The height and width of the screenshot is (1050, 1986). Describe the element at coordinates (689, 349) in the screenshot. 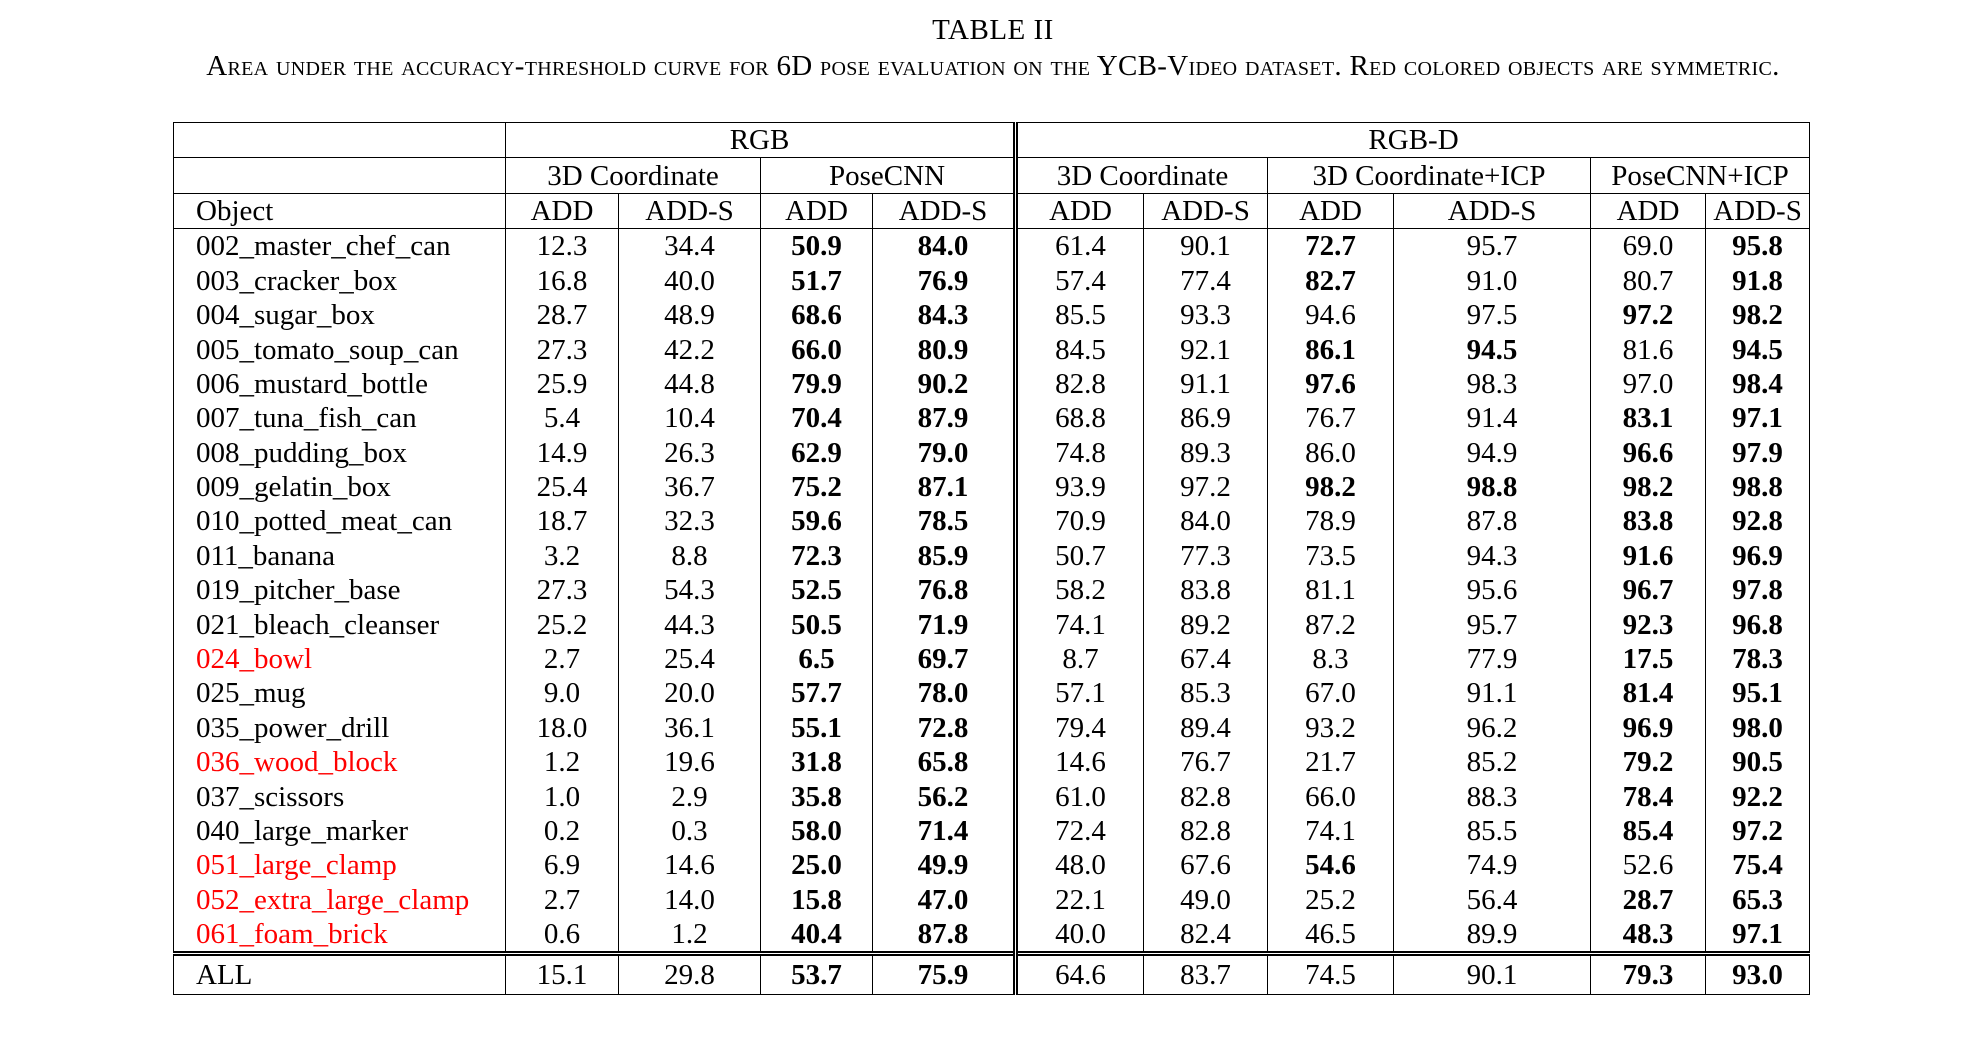

I see `value-cell: 42.2` at that location.